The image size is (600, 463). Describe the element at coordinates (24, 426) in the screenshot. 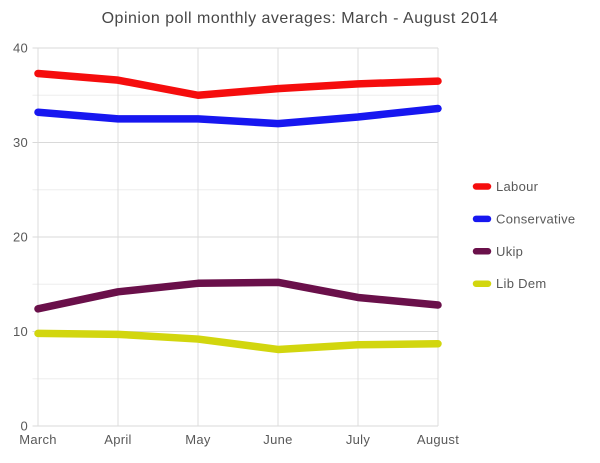

I see `y-axis-label-0: 0` at that location.